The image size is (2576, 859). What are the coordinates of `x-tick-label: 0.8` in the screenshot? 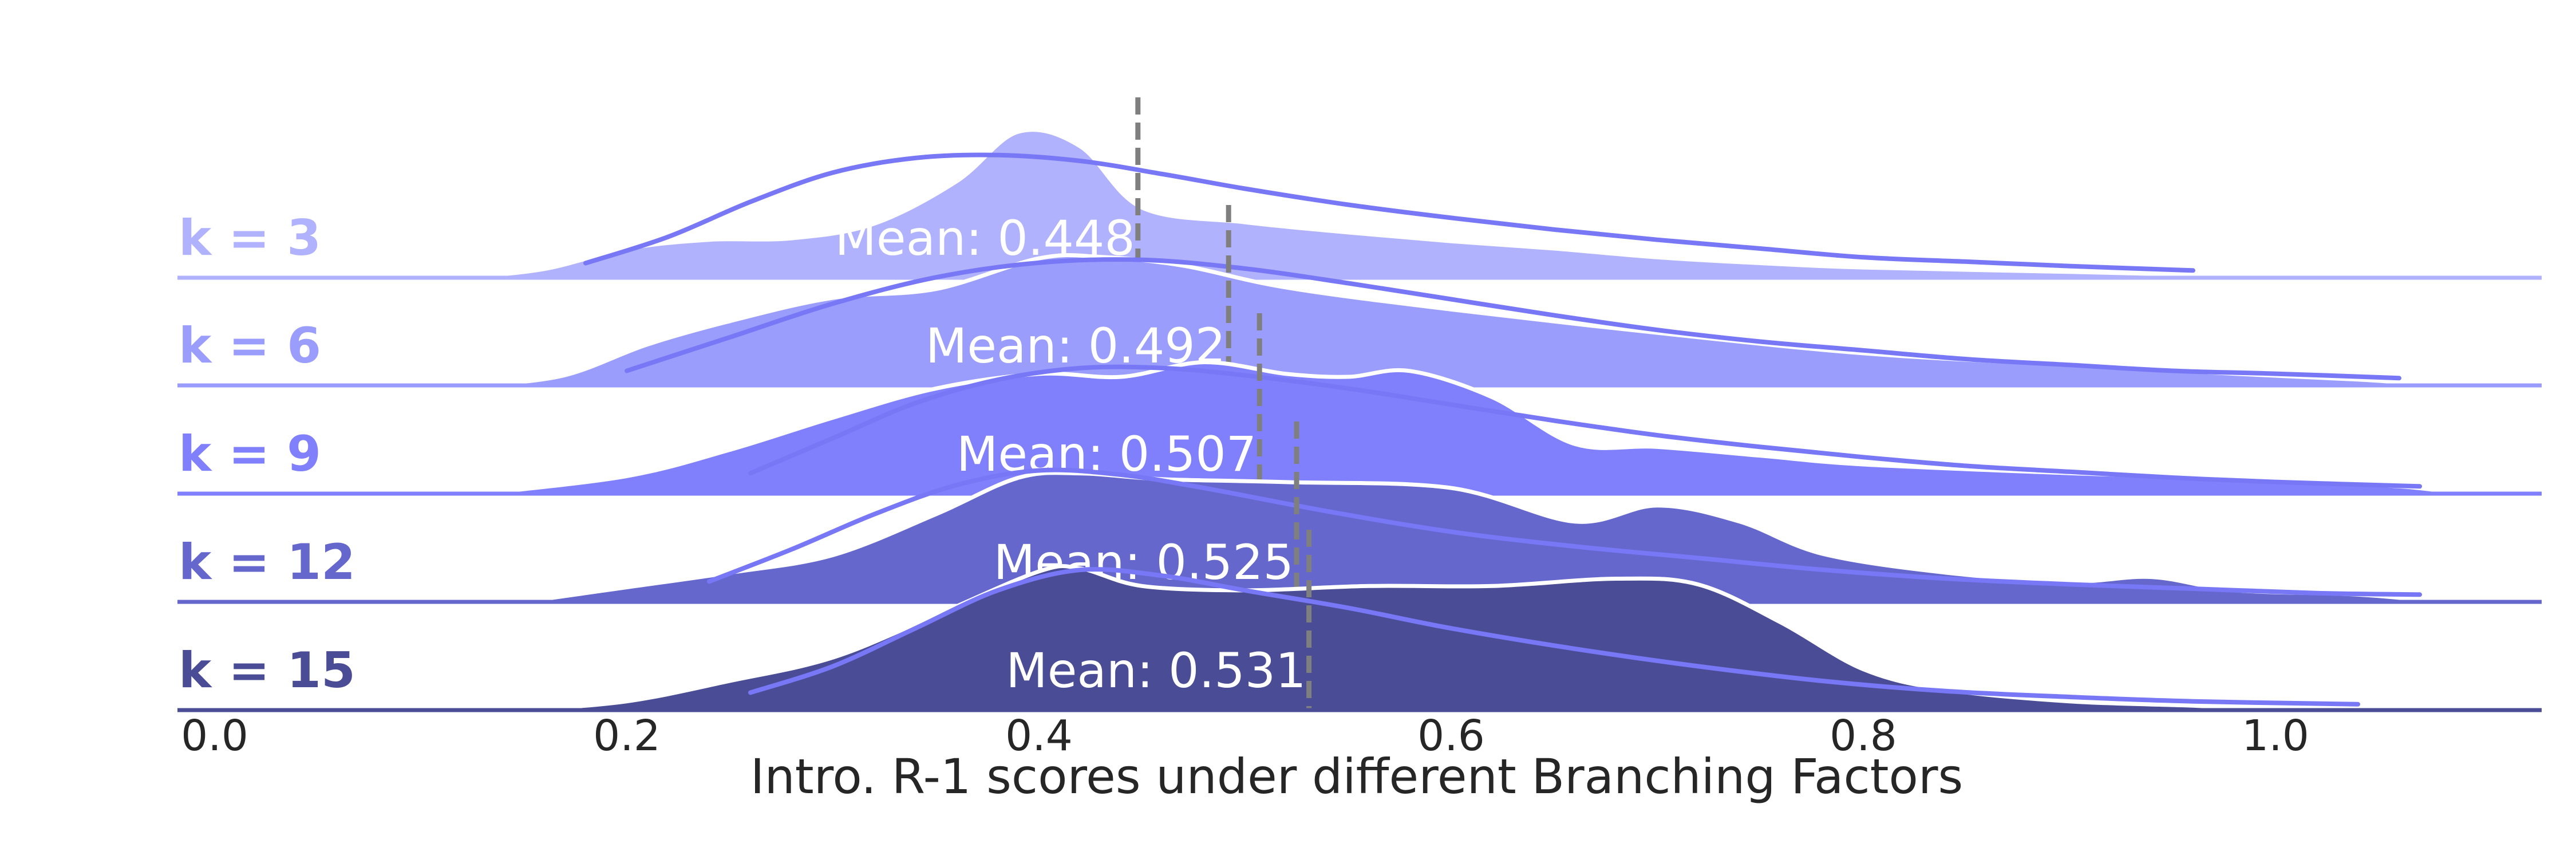 It's located at (1863, 736).